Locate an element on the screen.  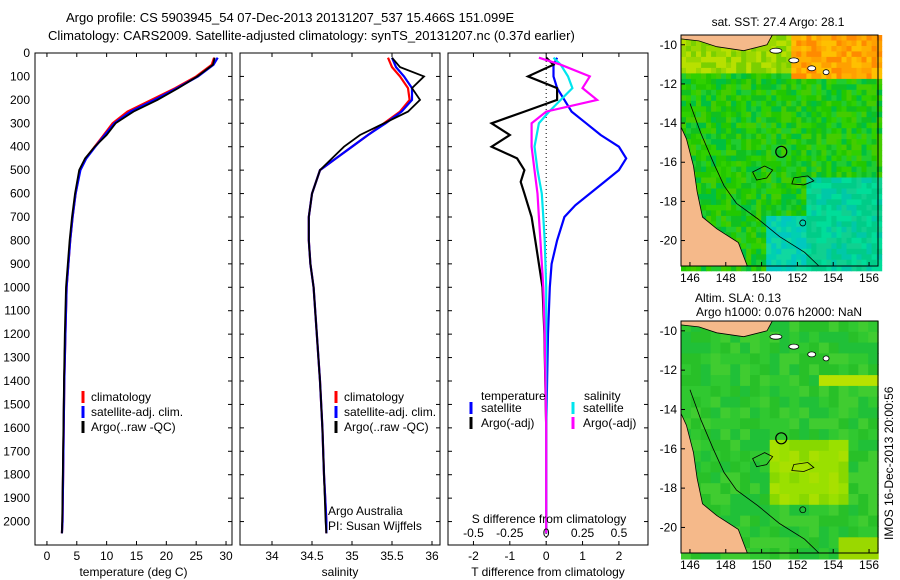
sla-map-title-line1: Altim. SLA: 0.13 is located at coordinates (738, 298).